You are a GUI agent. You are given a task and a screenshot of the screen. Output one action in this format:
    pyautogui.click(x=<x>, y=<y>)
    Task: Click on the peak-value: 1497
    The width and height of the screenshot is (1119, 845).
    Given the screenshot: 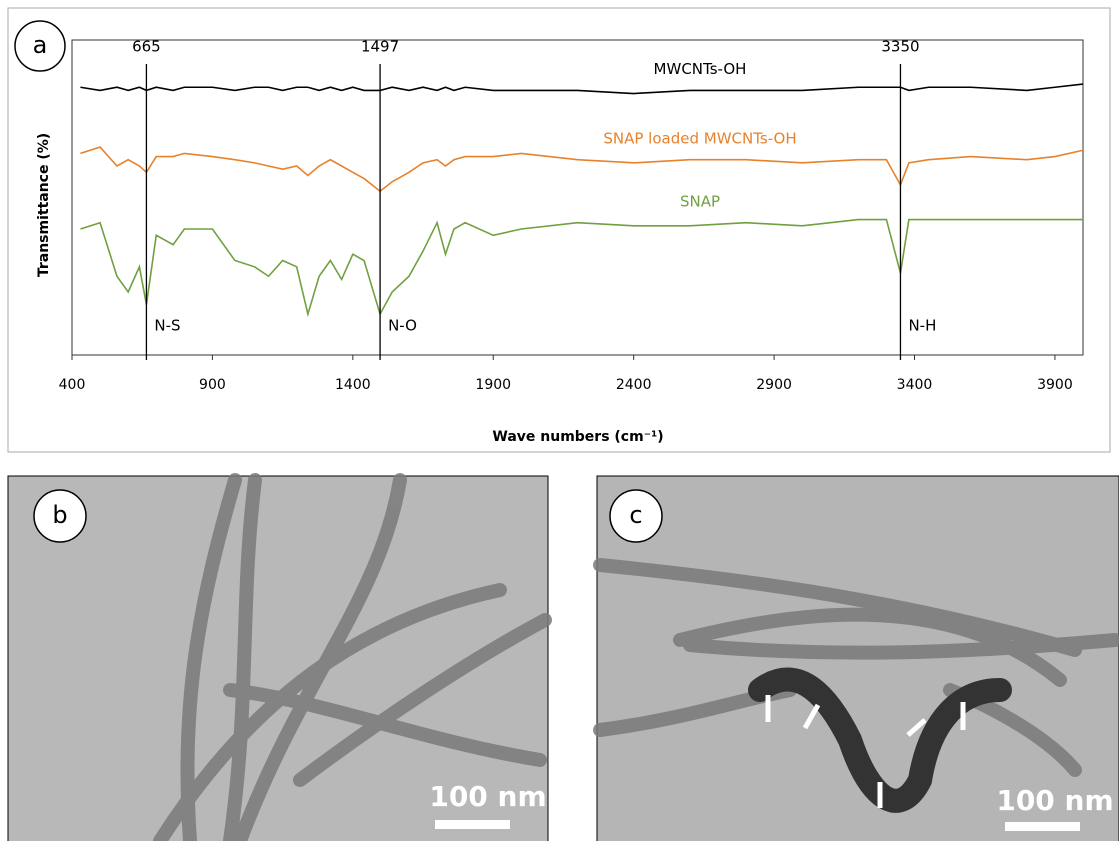 What is the action you would take?
    pyautogui.click(x=380, y=47)
    